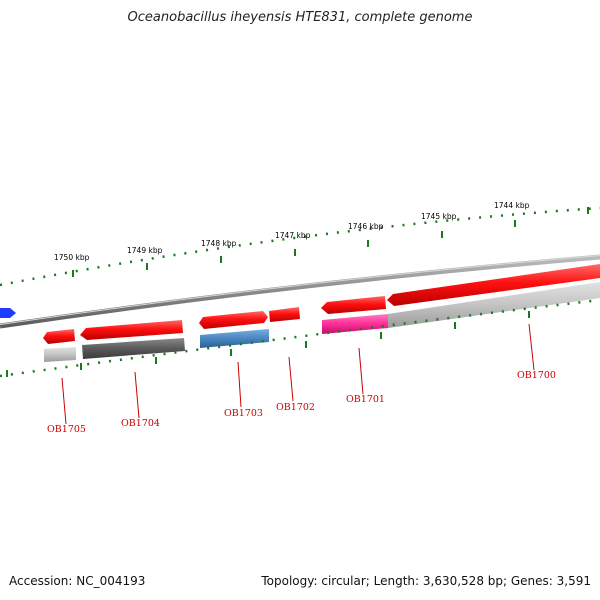 The image size is (600, 600). I want to click on feature-ob1703-cog, so click(234, 338).